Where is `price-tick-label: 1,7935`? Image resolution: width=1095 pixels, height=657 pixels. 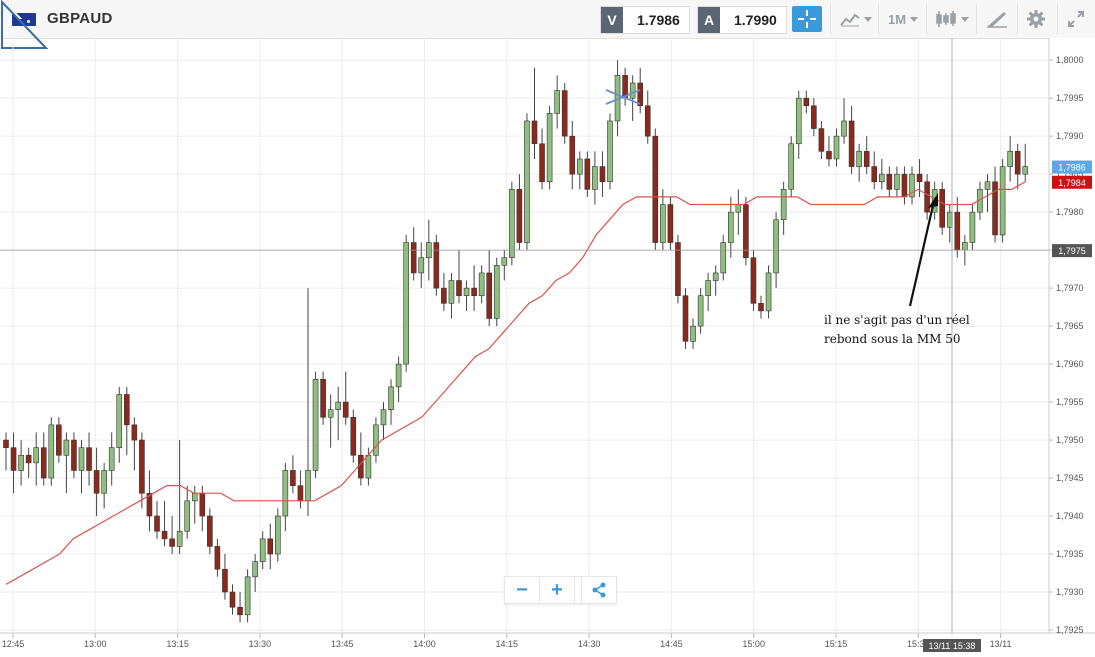
price-tick-label: 1,7935 is located at coordinates (1070, 554).